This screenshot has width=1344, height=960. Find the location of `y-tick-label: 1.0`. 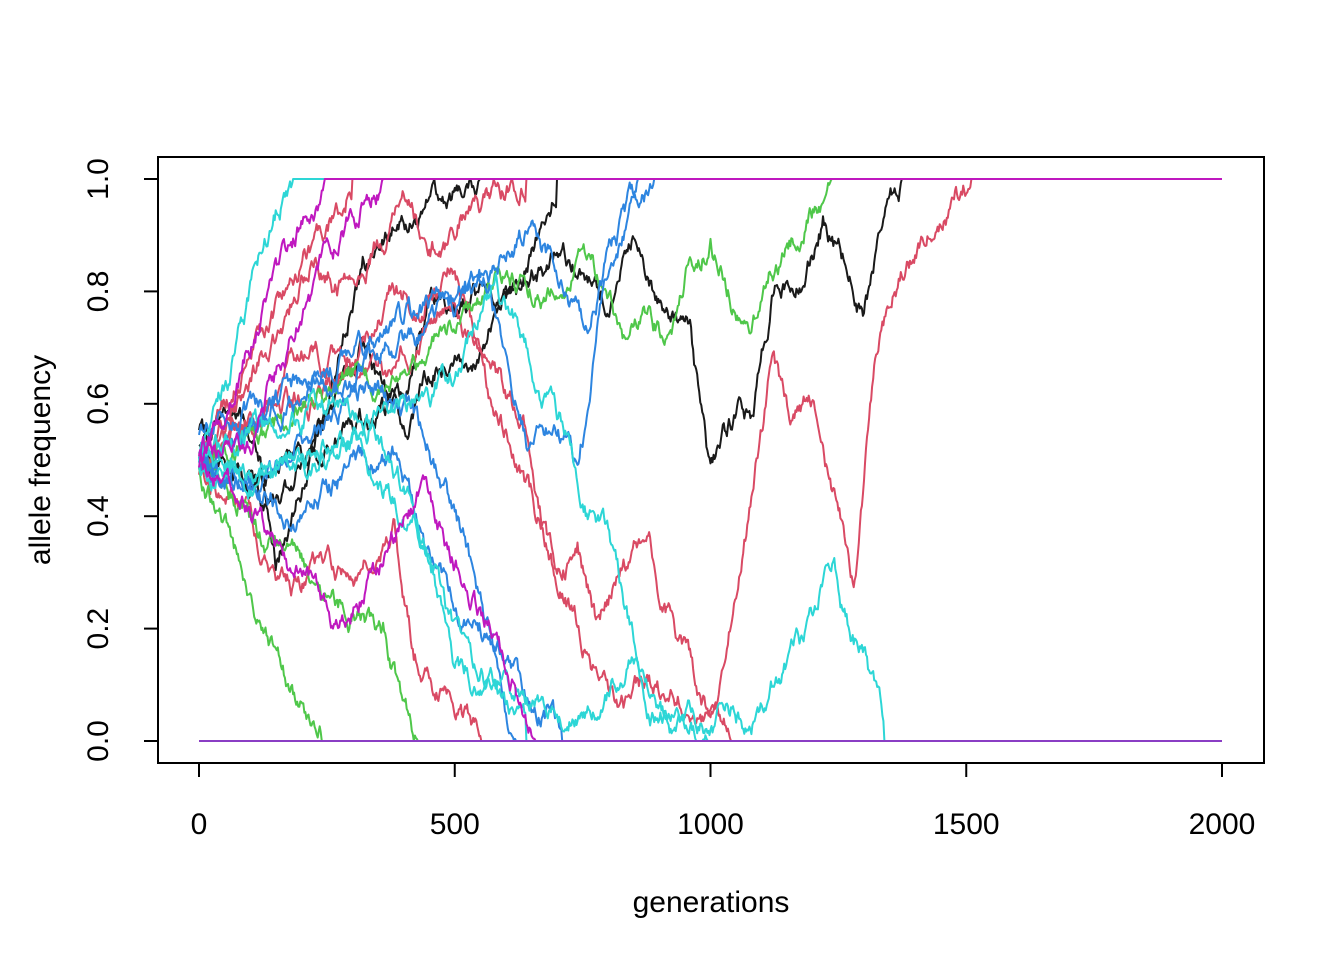

y-tick-label: 1.0 is located at coordinates (98, 179).